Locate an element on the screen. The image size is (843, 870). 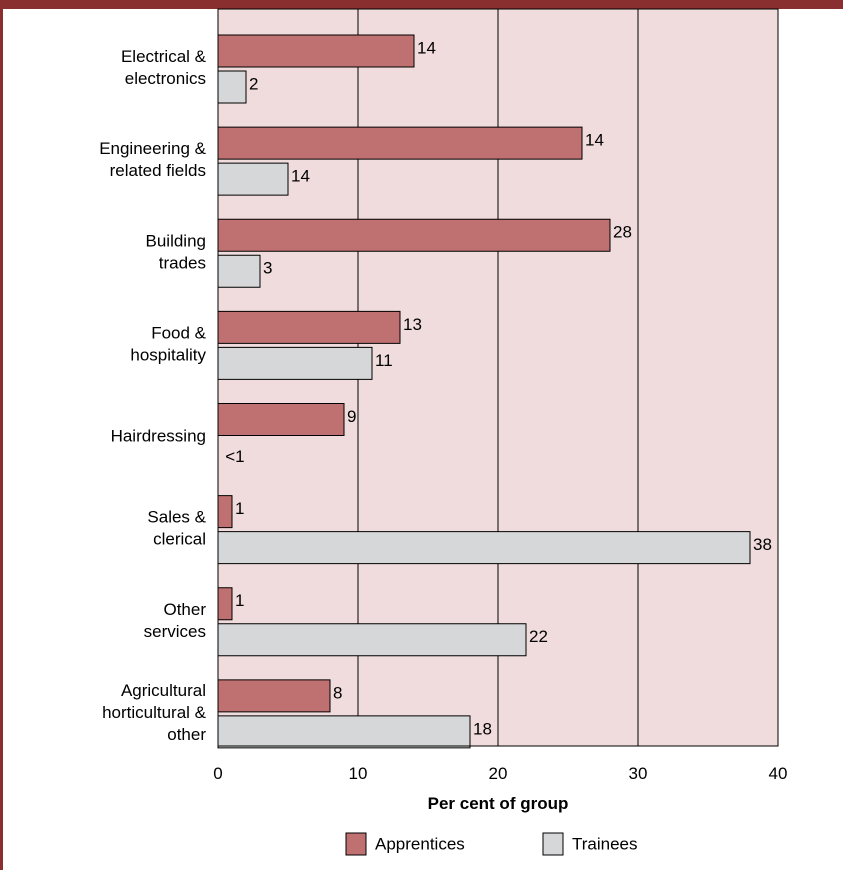
x-tick-label: 20 is located at coordinates (498, 773).